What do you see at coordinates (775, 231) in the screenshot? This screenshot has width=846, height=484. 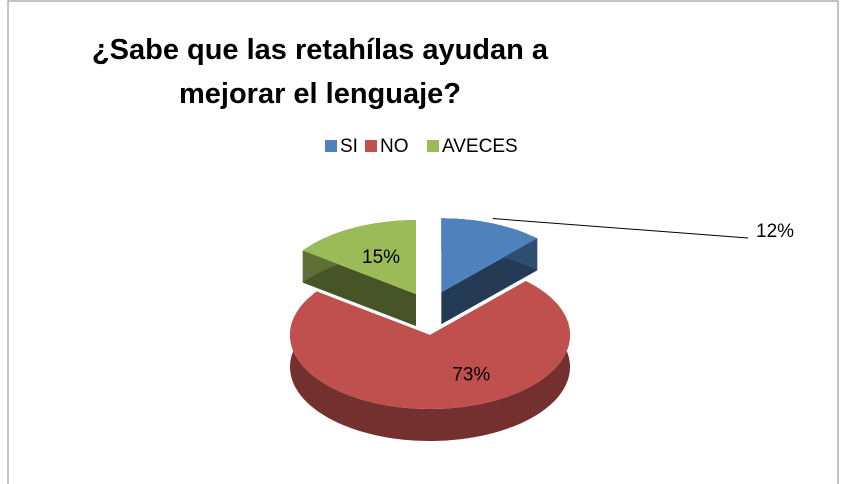 I see `data-label: 12%` at bounding box center [775, 231].